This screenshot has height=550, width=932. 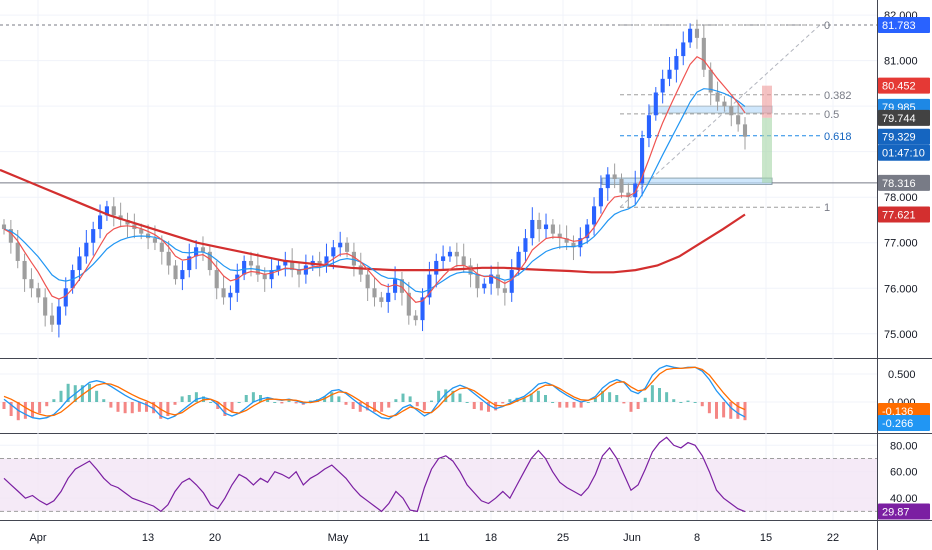 What do you see at coordinates (767, 101) in the screenshot?
I see `stop-loss-zone` at bounding box center [767, 101].